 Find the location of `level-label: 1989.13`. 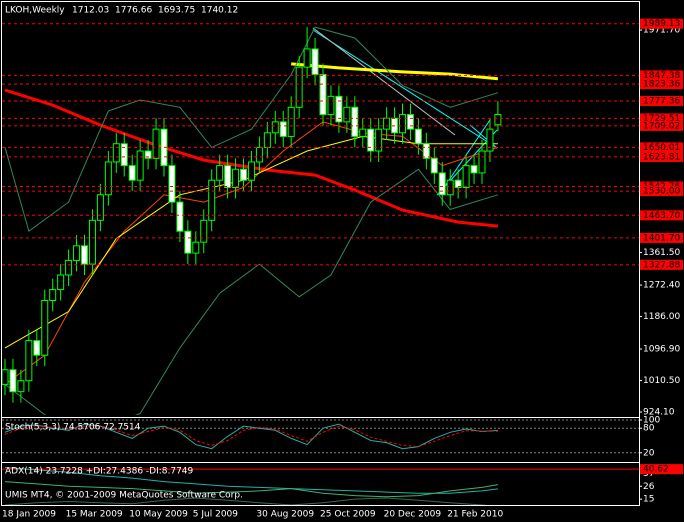

level-label: 1989.13 is located at coordinates (661, 24).